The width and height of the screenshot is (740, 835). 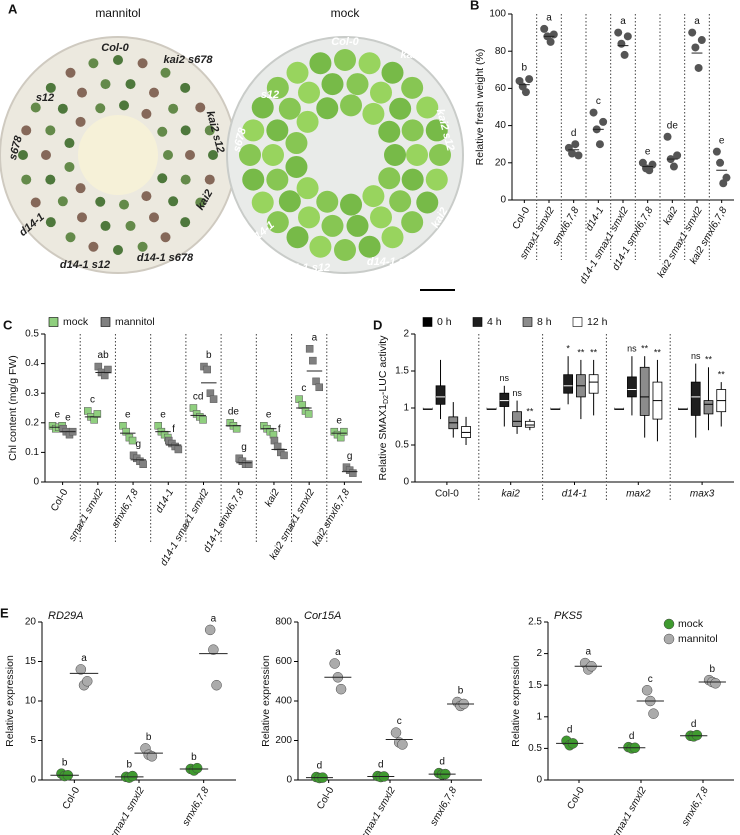 What do you see at coordinates (198, 397) in the screenshot?
I see `significance-letter: cd` at bounding box center [198, 397].